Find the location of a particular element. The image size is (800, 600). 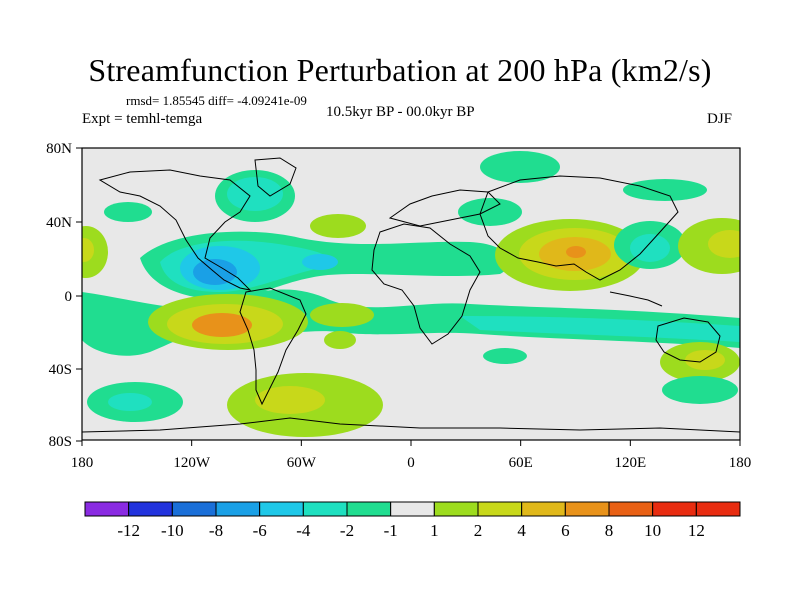

coast-australia is located at coordinates (688, 340).